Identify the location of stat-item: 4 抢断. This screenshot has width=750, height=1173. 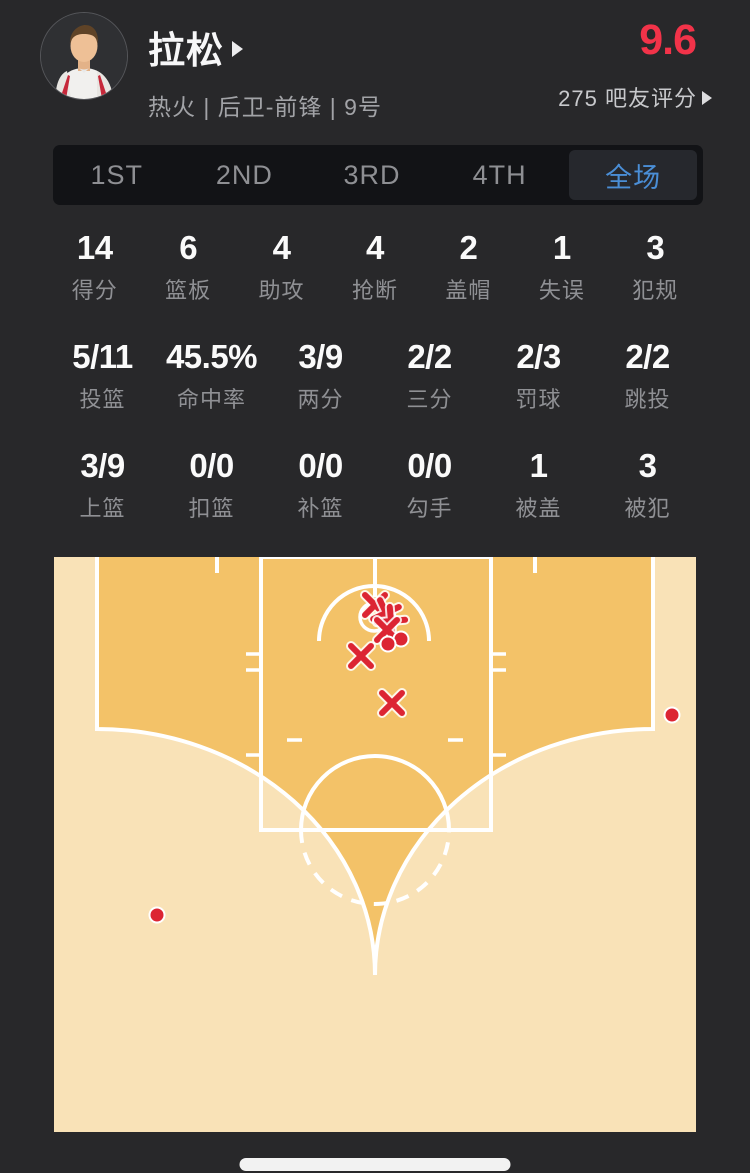
(374, 267).